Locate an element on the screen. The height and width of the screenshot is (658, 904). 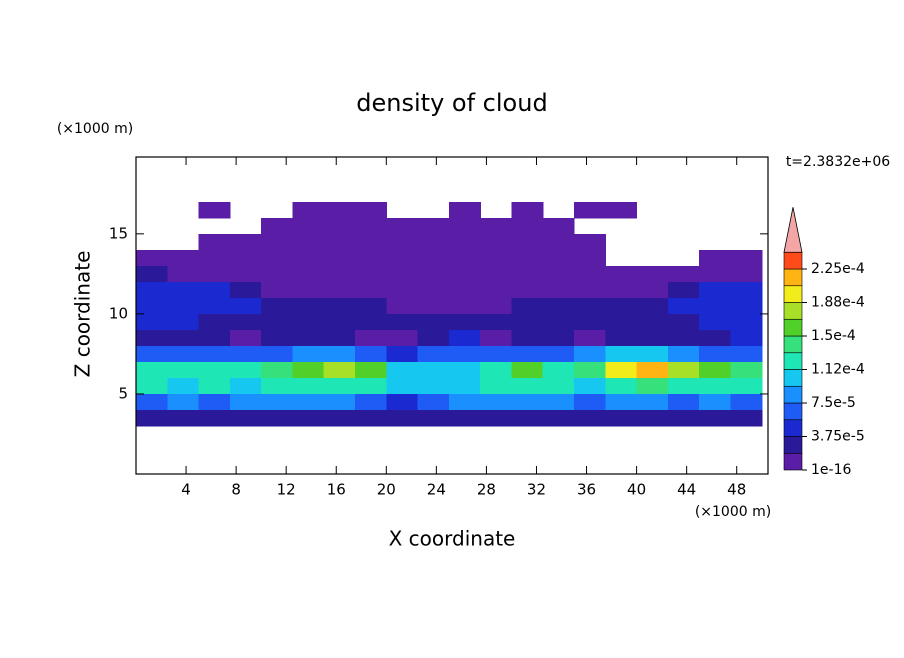
x-tick-label: 28 is located at coordinates (486, 490).